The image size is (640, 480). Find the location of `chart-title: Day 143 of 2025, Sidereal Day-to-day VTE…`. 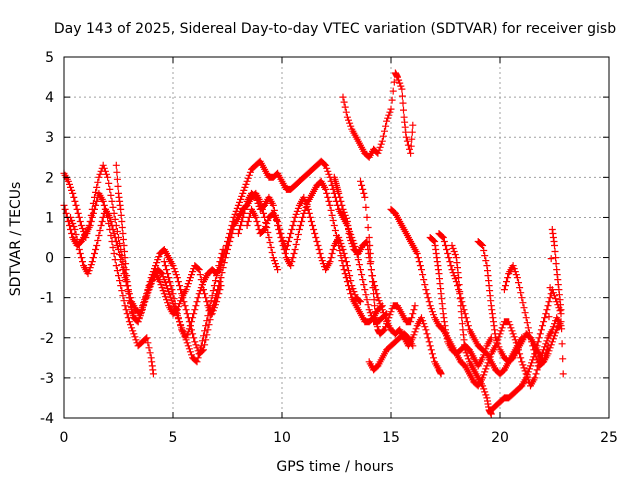

chart-title: Day 143 of 2025, Sidereal Day-to-day VTE… is located at coordinates (335, 29).